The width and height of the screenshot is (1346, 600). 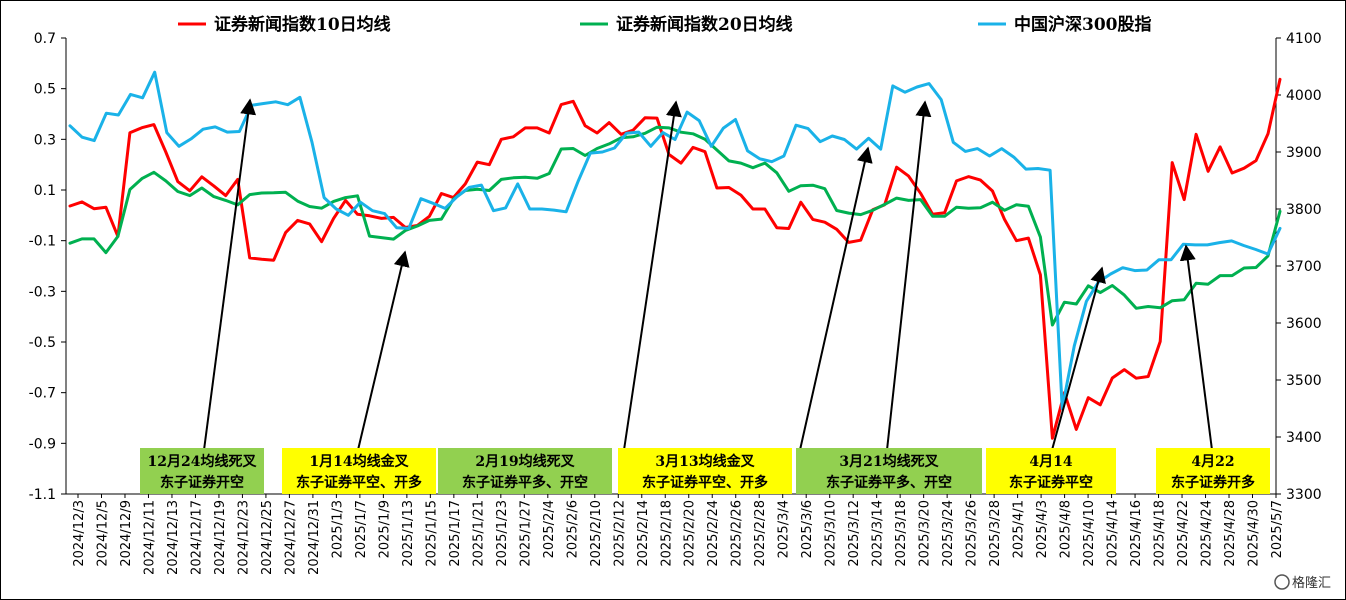 What do you see at coordinates (45, 39) in the screenshot?
I see `y-left-tick-label: 0.7` at bounding box center [45, 39].